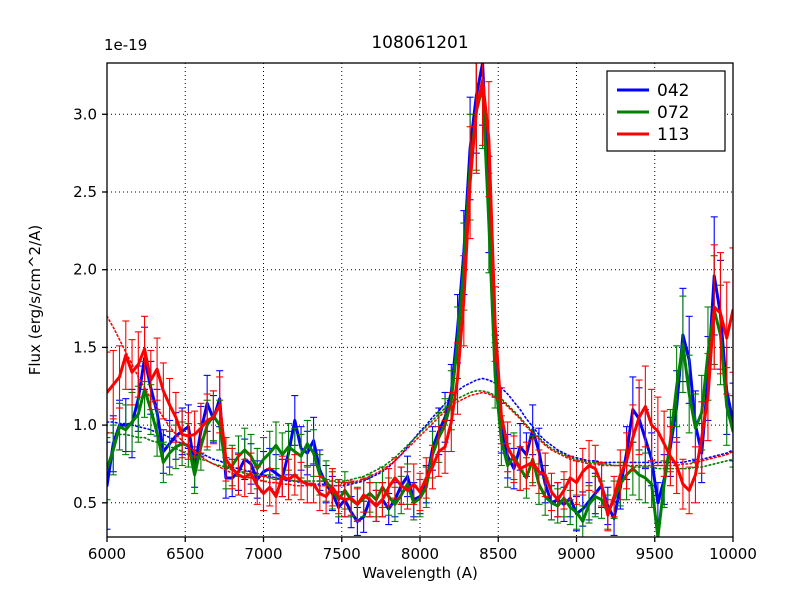  Describe the element at coordinates (35, 300) in the screenshot. I see `y-axis-label: Flux (erg/s/cm^2/A)` at that location.